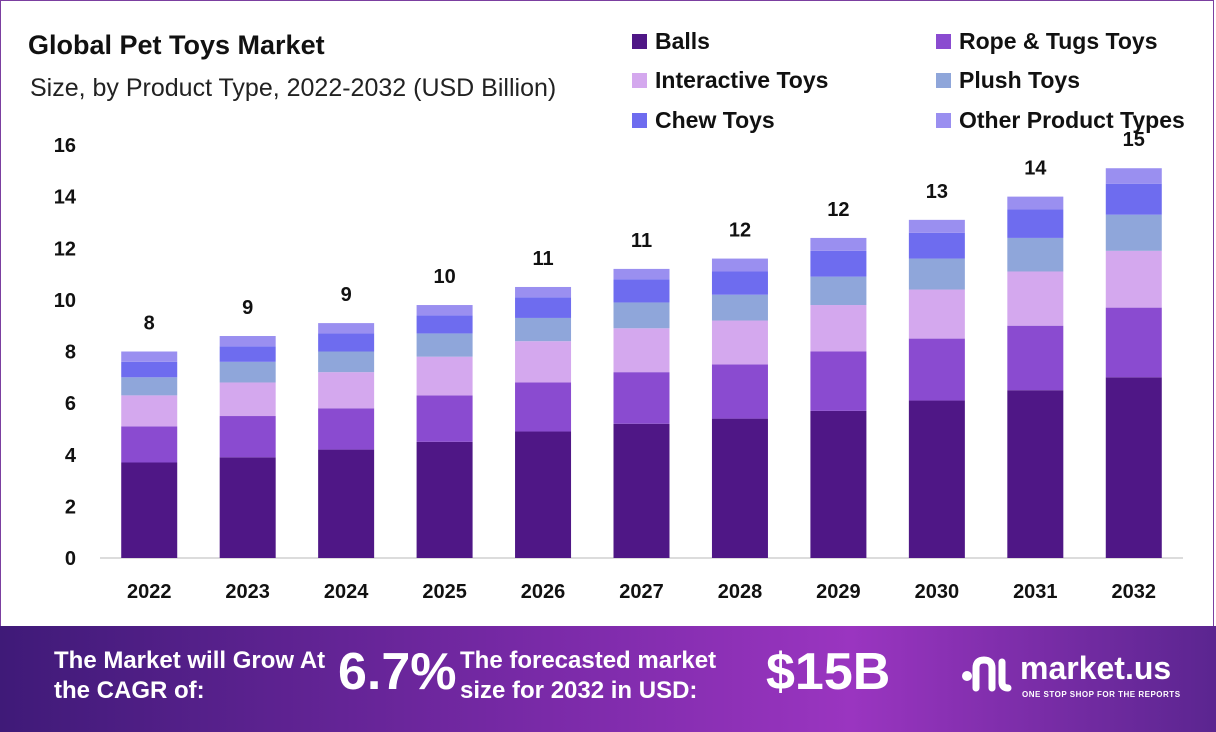 The image size is (1216, 732). I want to click on legend-item: Rope & Tugs Toys, so click(1047, 41).